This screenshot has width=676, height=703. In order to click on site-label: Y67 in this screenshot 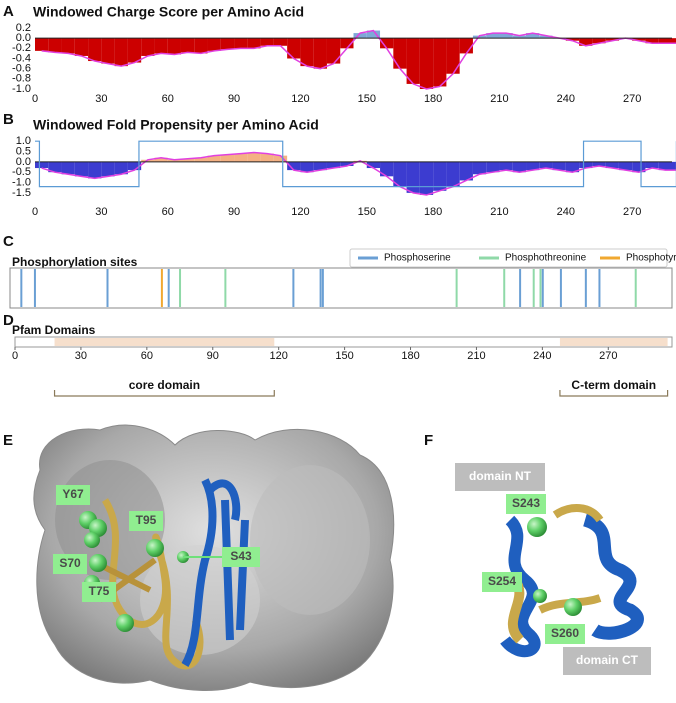, I will do `click(73, 494)`.